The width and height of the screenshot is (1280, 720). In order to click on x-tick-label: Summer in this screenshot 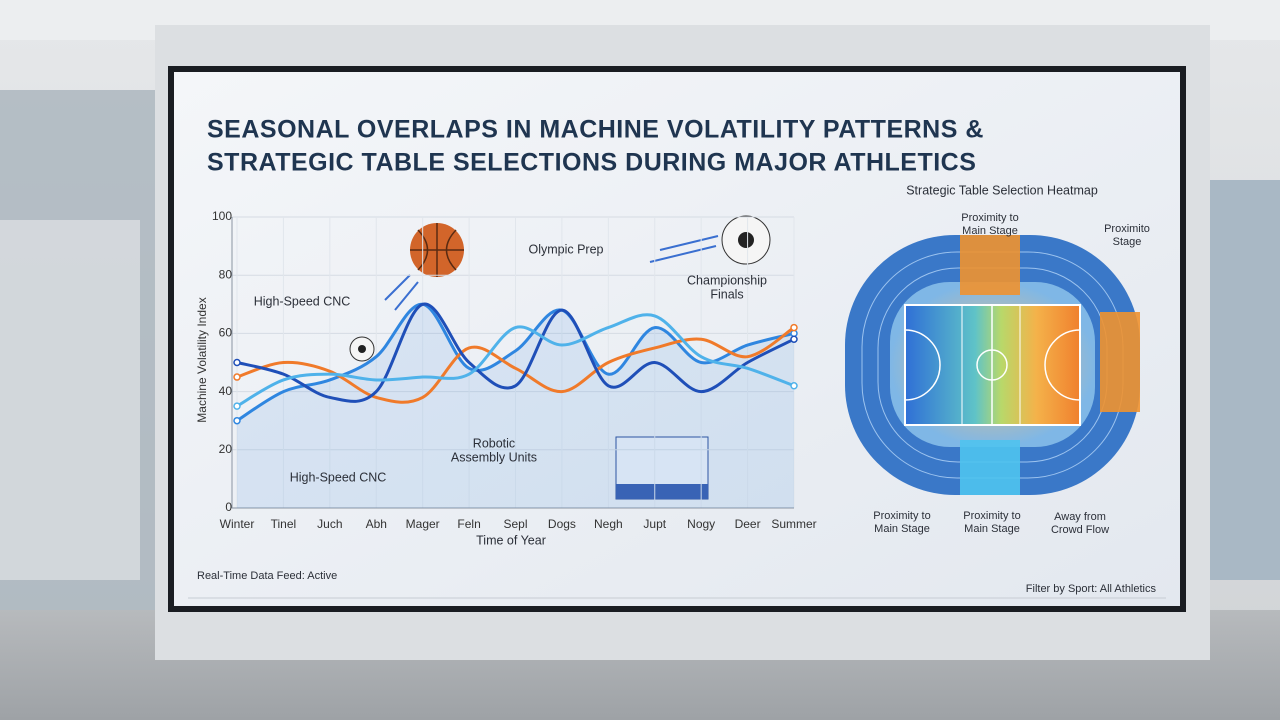, I will do `click(793, 524)`.